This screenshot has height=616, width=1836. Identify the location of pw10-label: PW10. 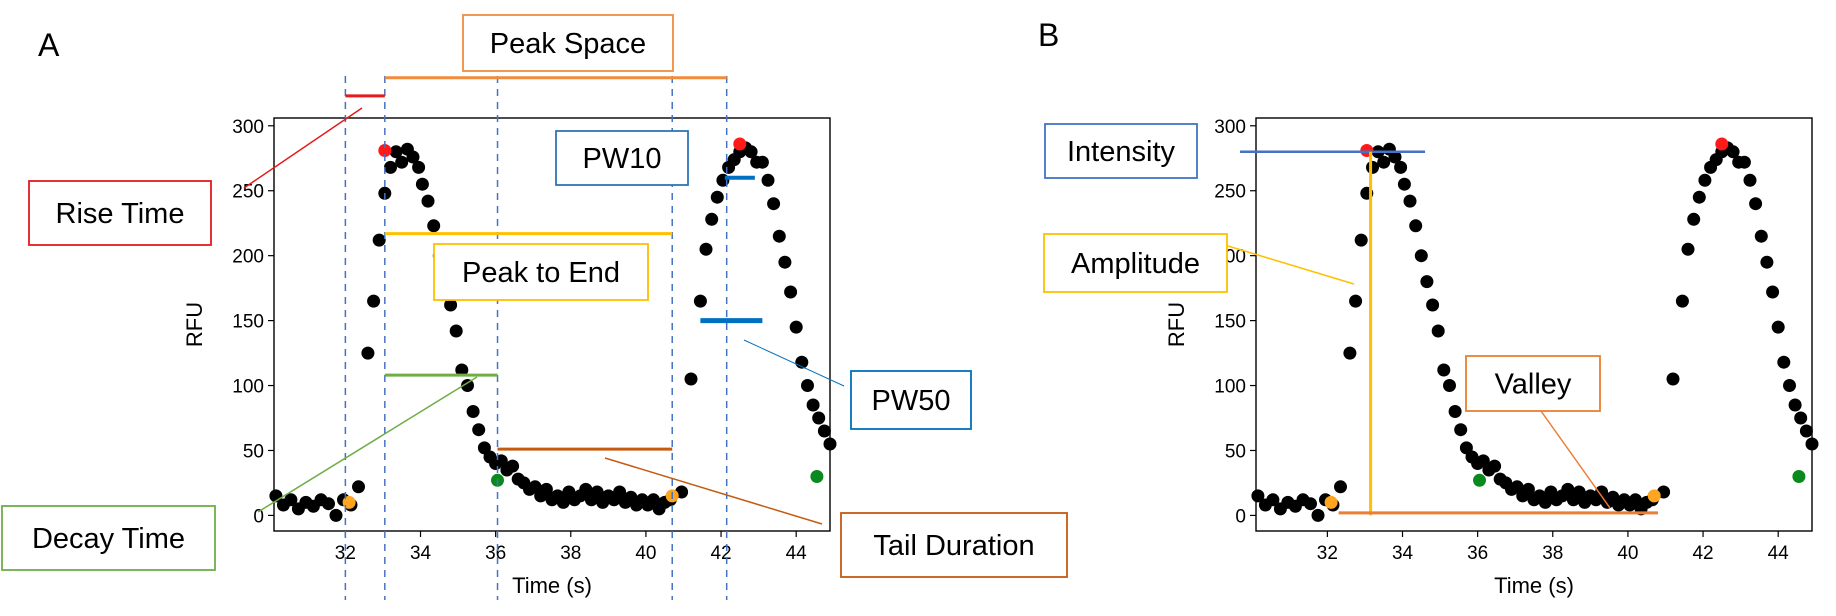
(622, 159).